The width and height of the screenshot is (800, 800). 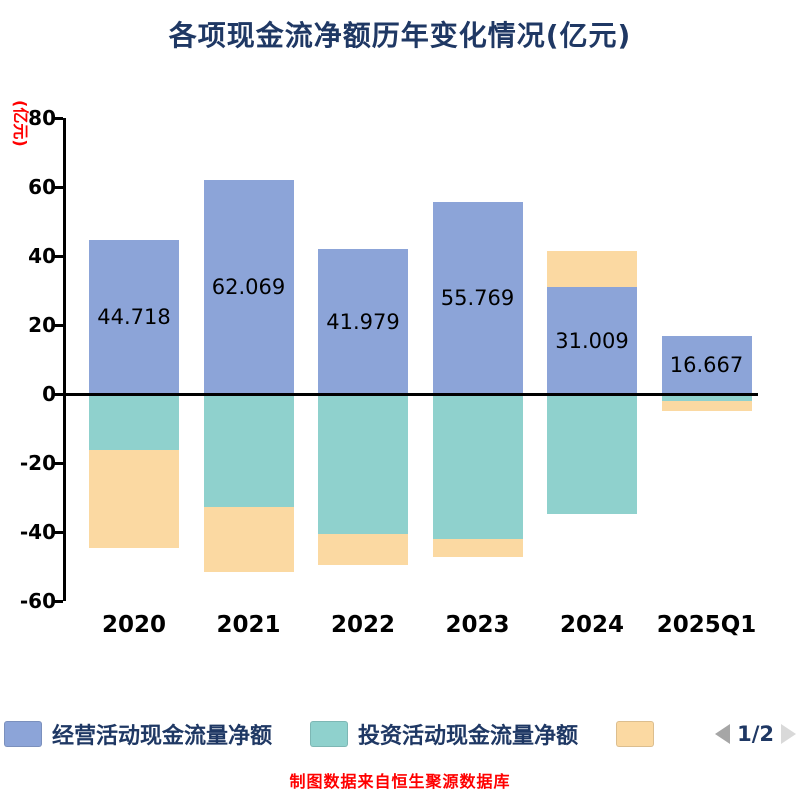 What do you see at coordinates (49, 394) in the screenshot?
I see `y-tick-label: 0` at bounding box center [49, 394].